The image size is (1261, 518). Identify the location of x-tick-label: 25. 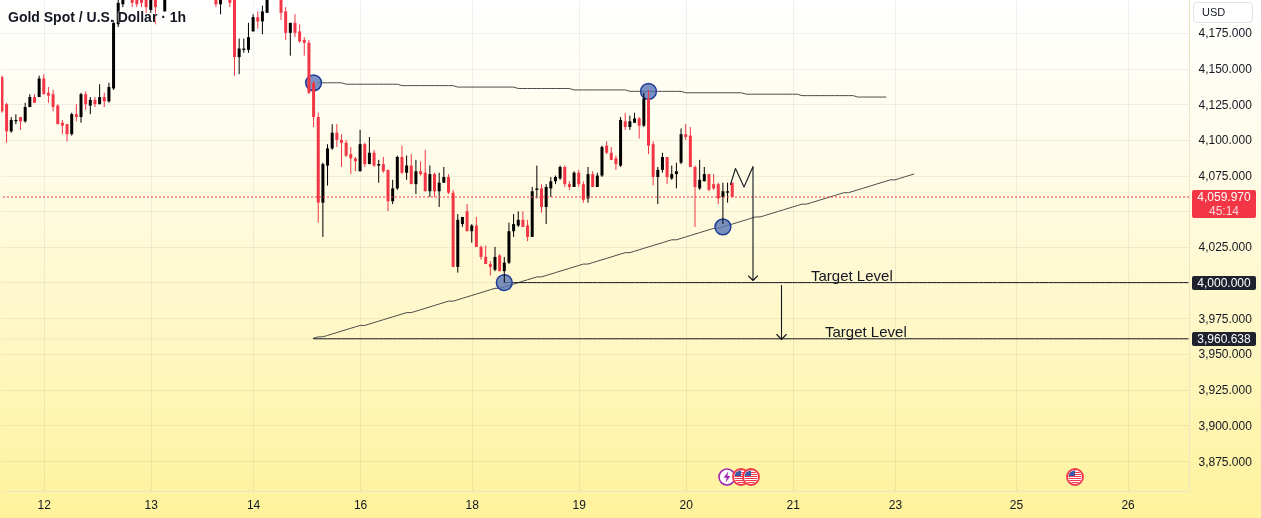
(1016, 504).